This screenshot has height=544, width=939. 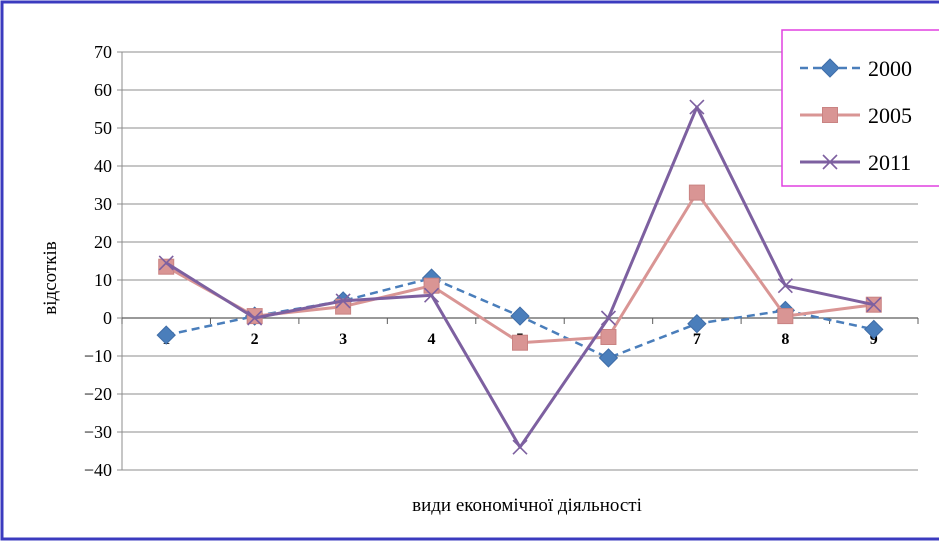 What do you see at coordinates (856, 68) in the screenshot?
I see `legend-item: 2000` at bounding box center [856, 68].